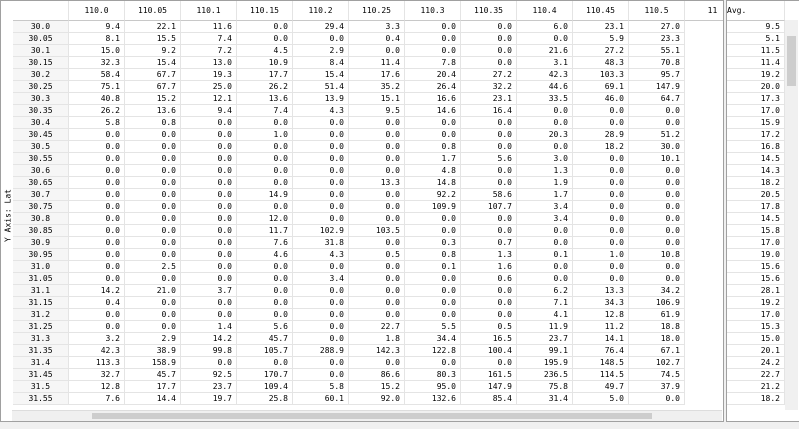 This screenshot has height=429, width=799. What do you see at coordinates (756, 243) in the screenshot?
I see `avg-cell: 17.0` at bounding box center [756, 243].